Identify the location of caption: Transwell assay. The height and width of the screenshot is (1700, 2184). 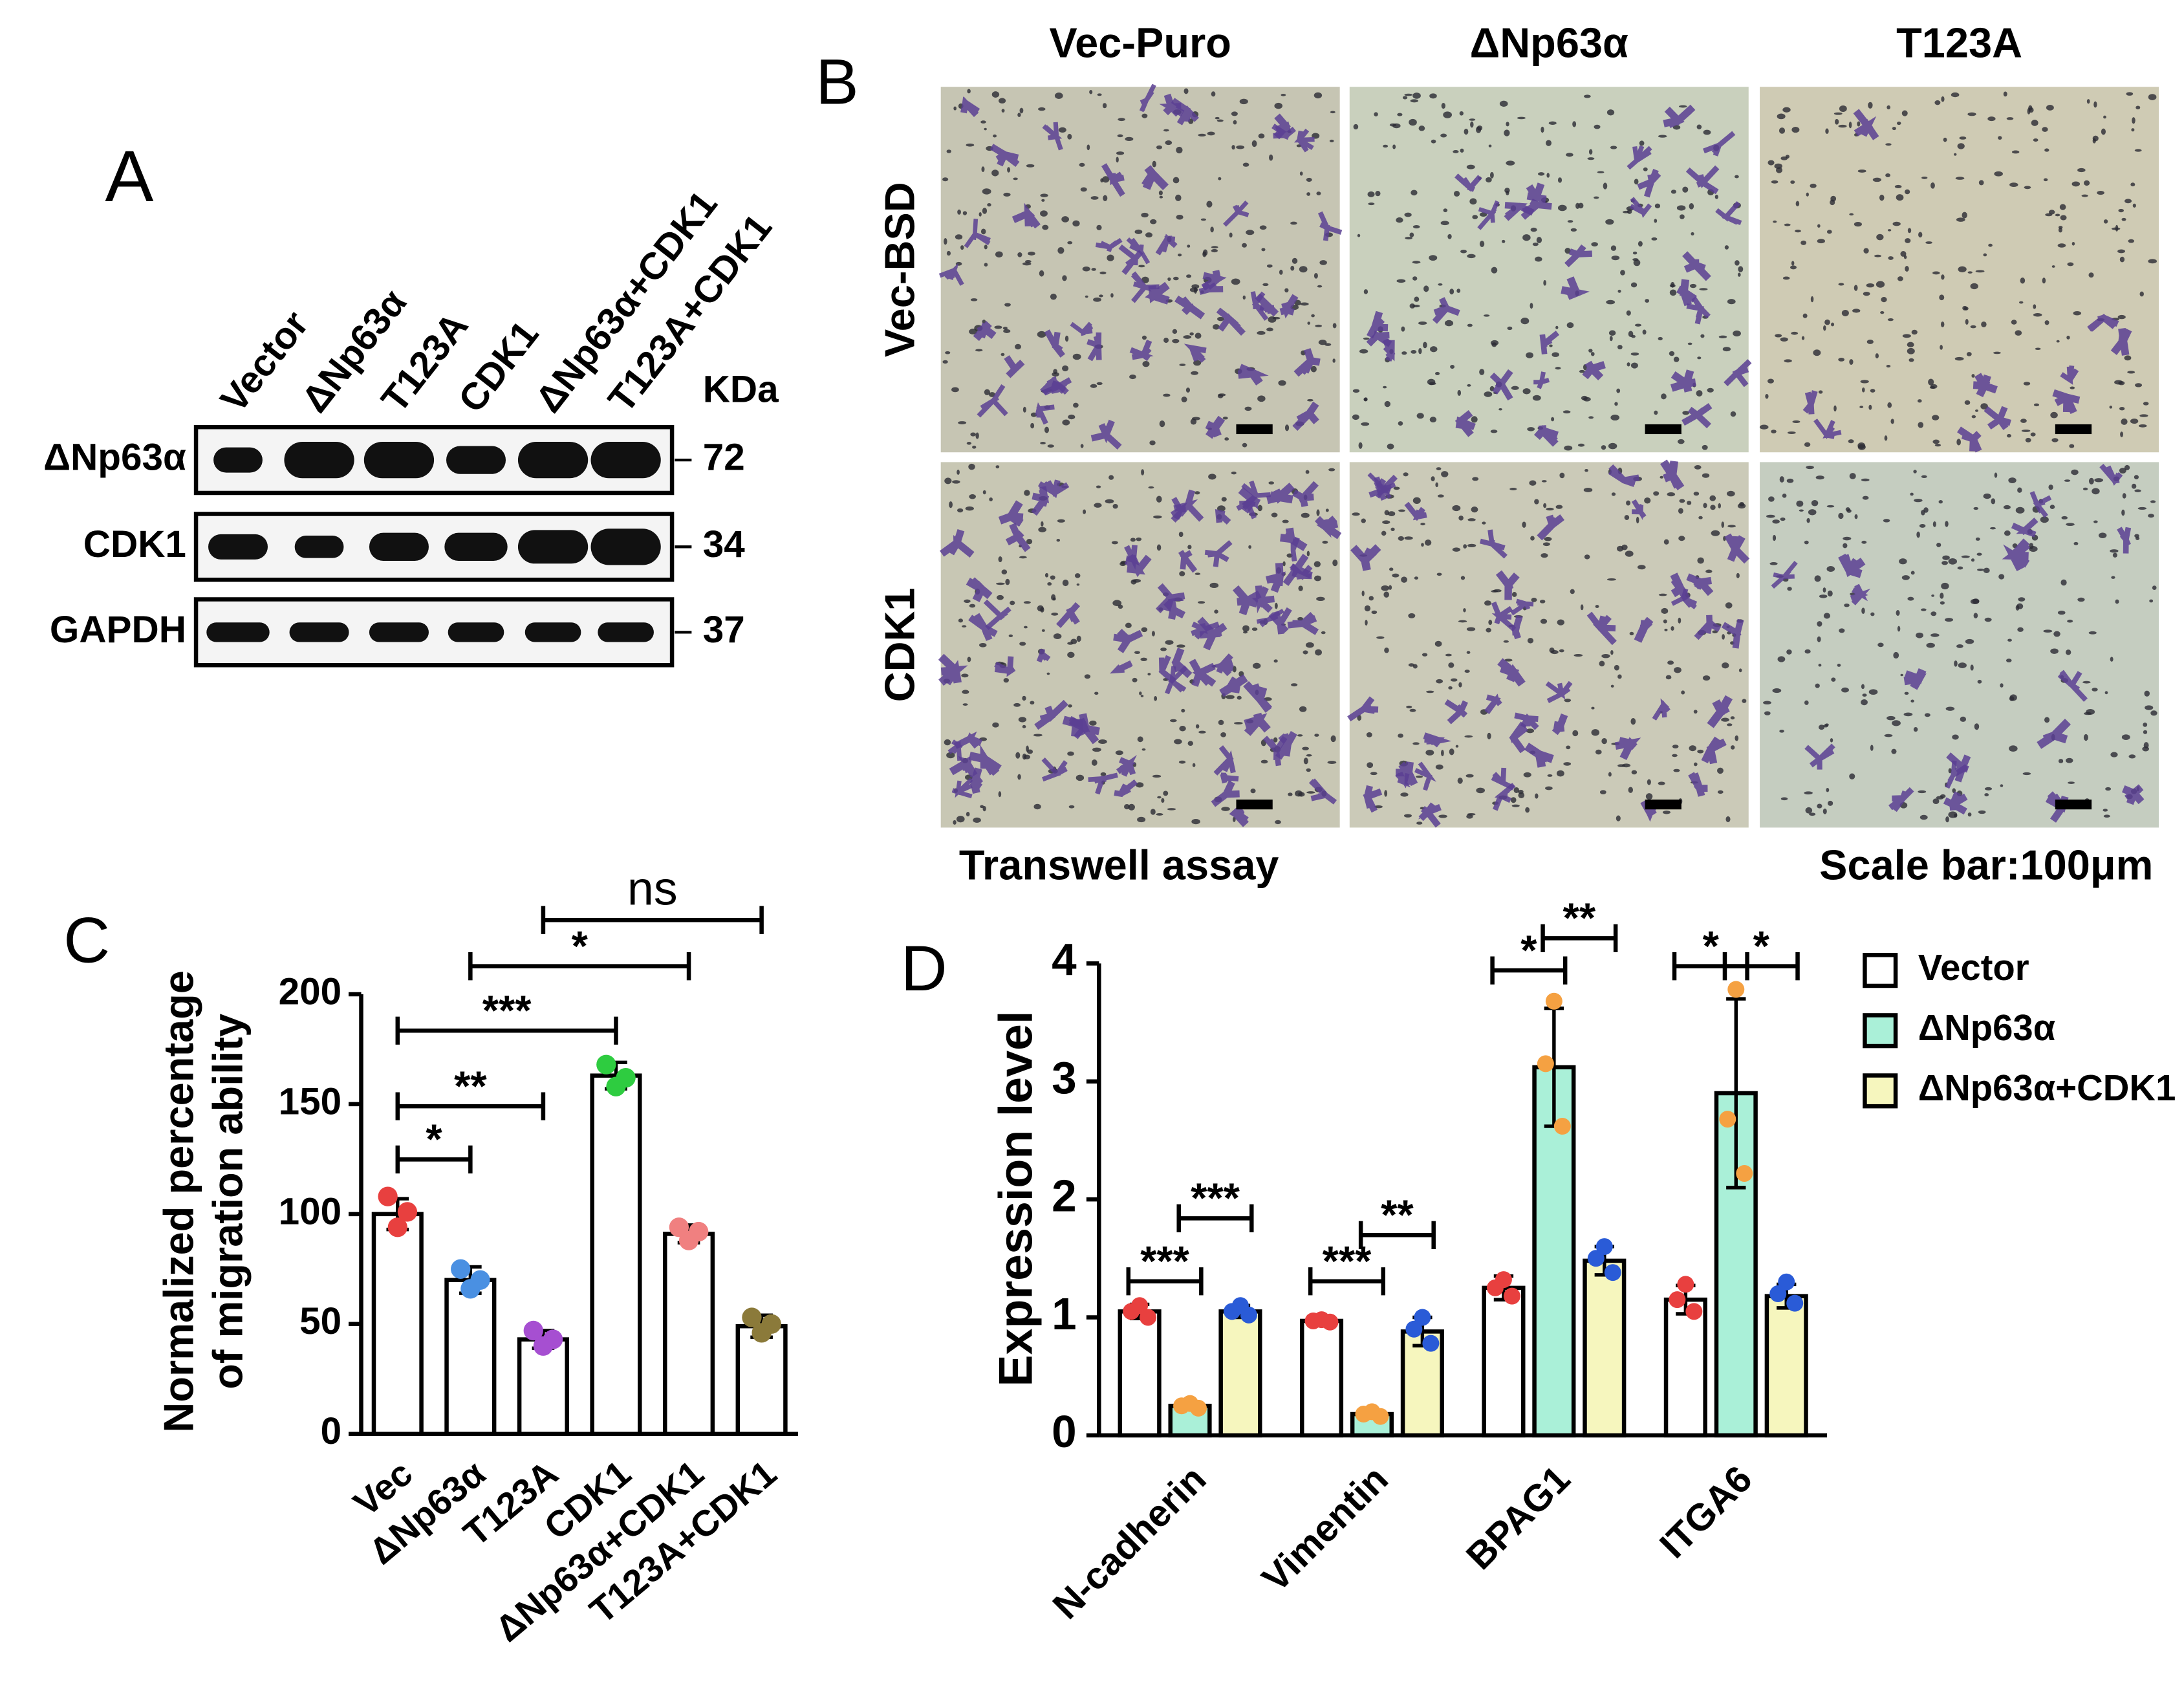
(1119, 865).